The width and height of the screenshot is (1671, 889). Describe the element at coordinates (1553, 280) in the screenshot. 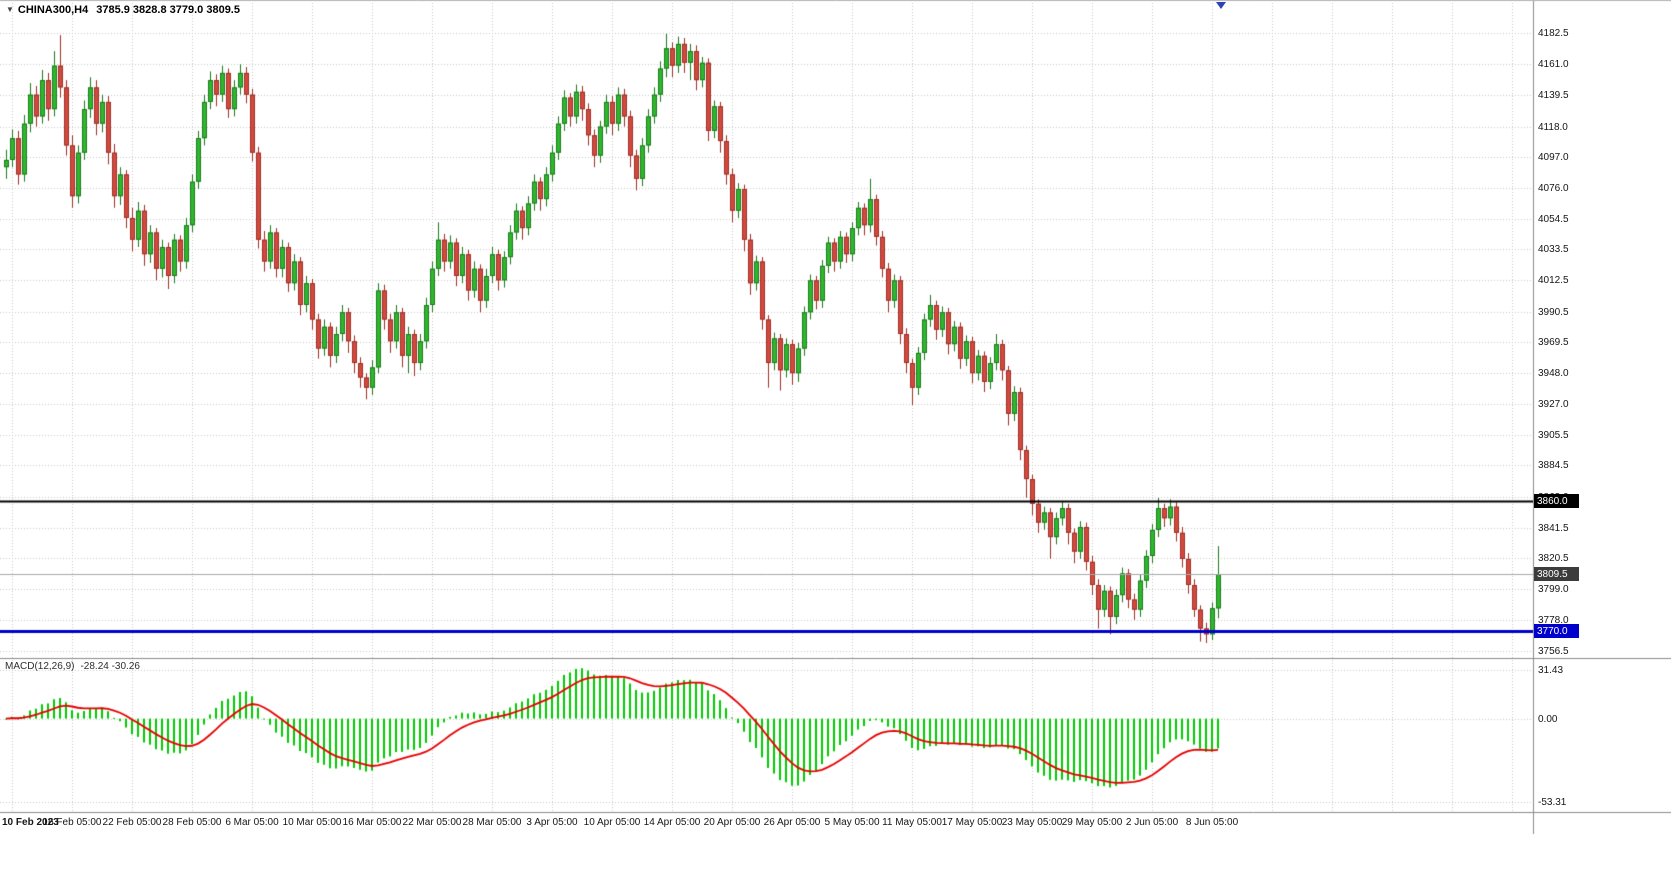

I see `price-axis-label: 4012.5` at that location.